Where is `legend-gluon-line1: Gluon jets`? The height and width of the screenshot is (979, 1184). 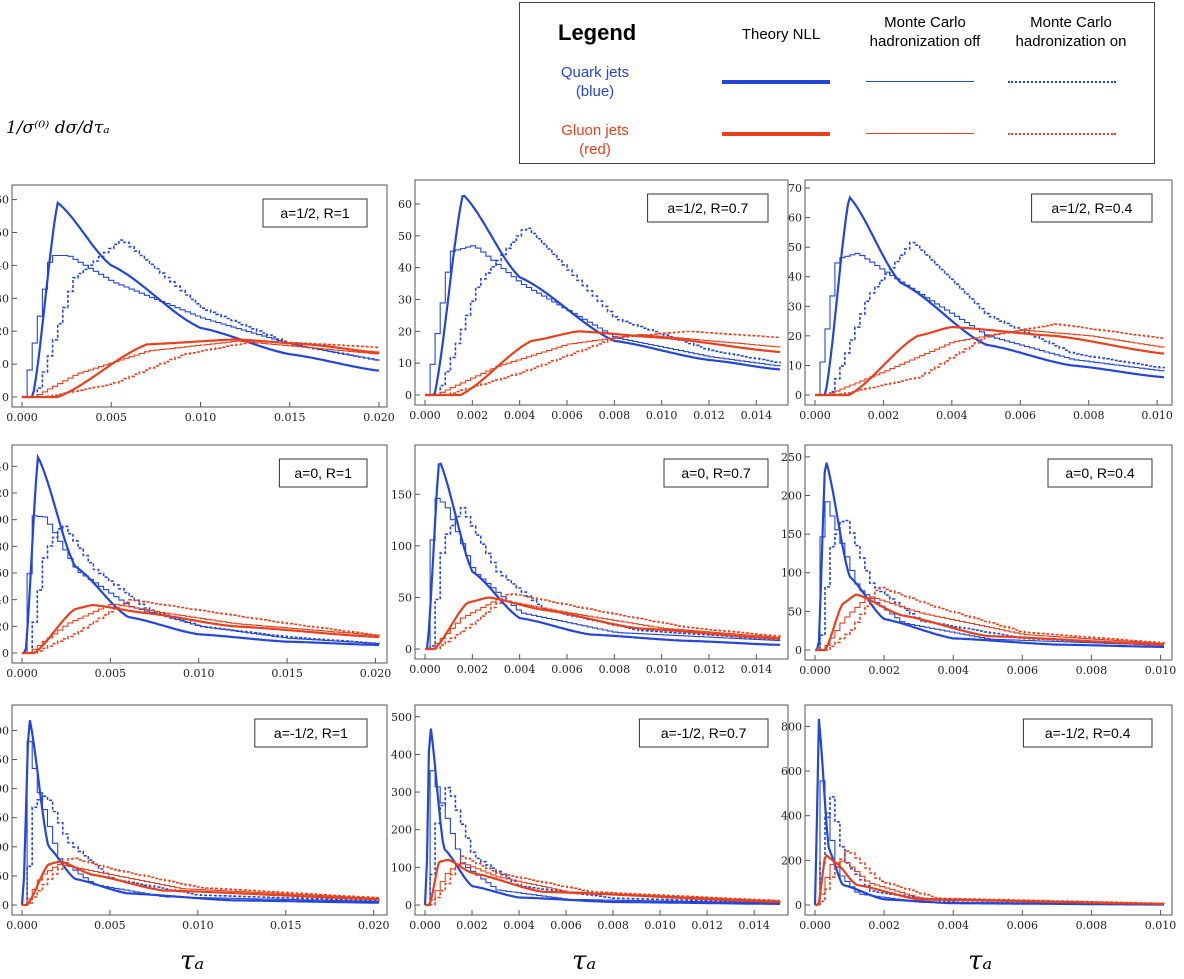
legend-gluon-line1: Gluon jets is located at coordinates (595, 130).